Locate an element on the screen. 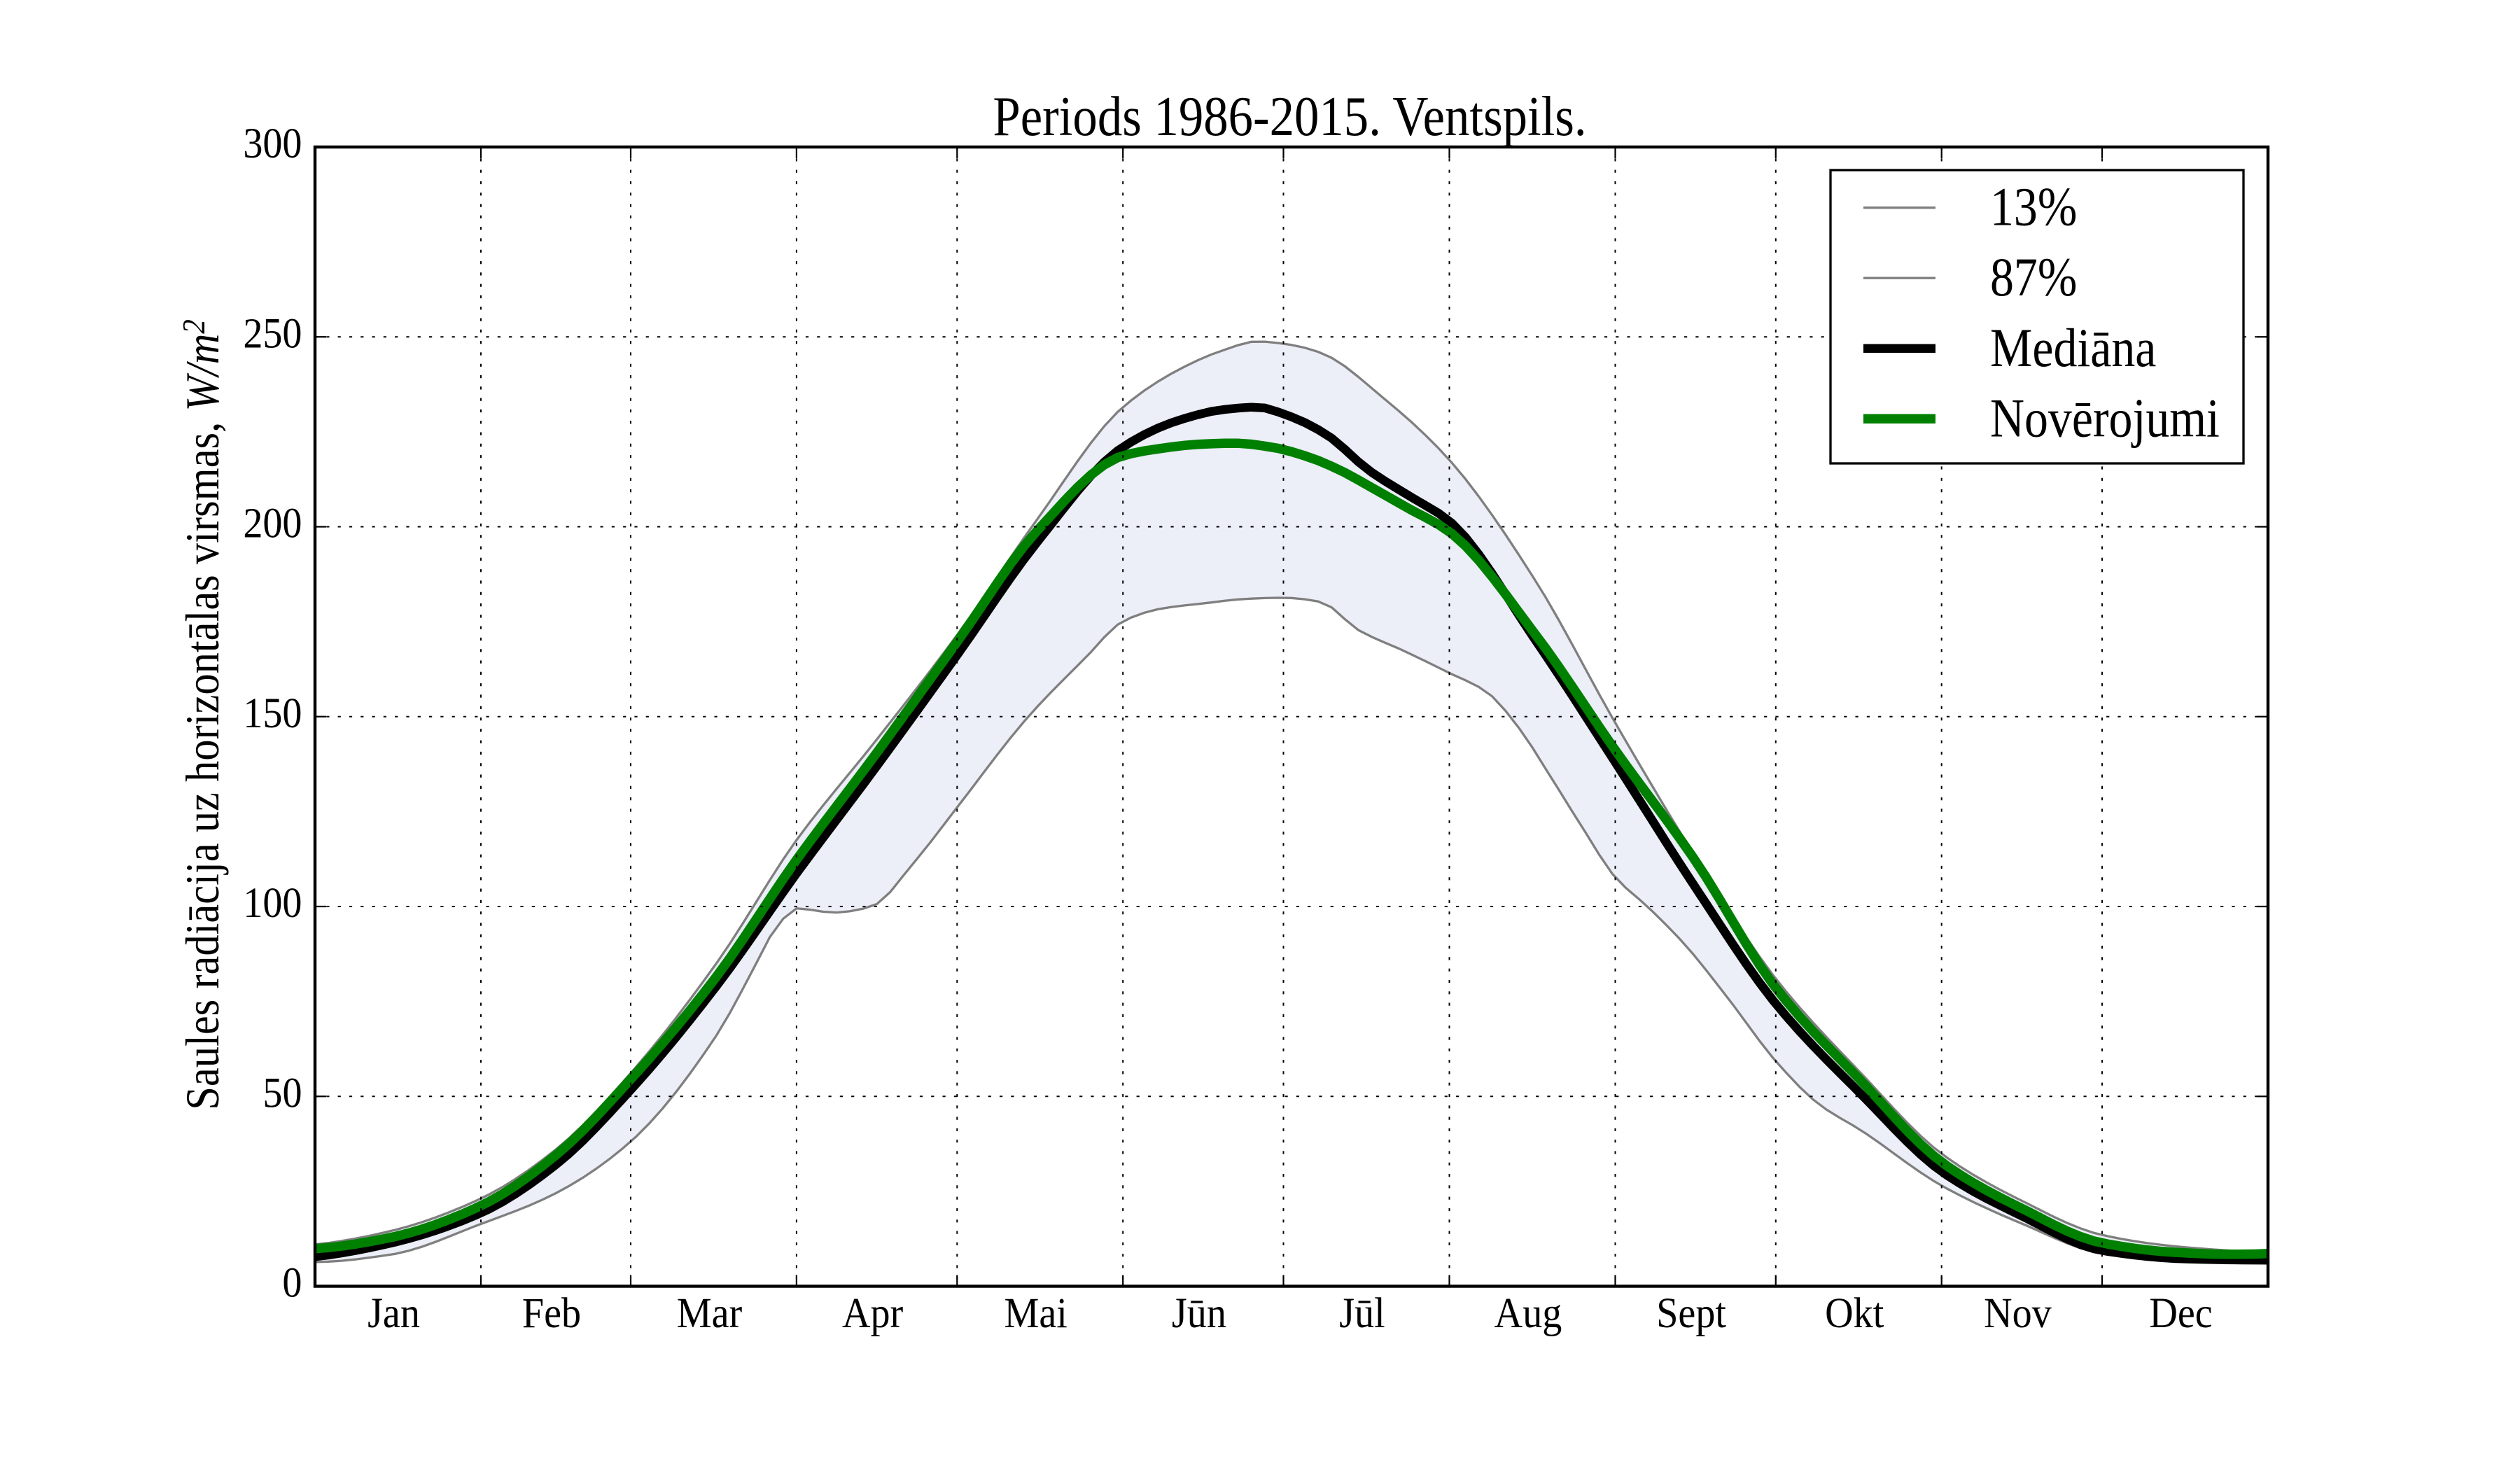 The image size is (2520, 1470). svg-text: Periods 1986-2015. Ventspils. is located at coordinates (1289, 117).